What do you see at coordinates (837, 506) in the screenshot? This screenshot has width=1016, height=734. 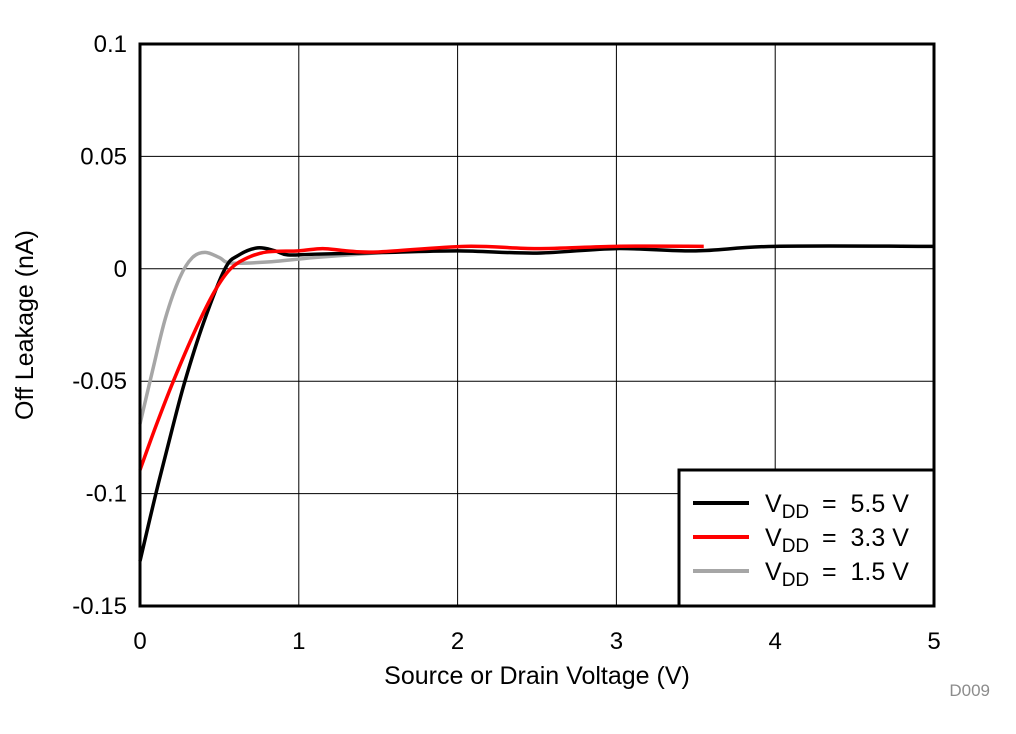 I see `legend-label: VDD = 5.5 V` at bounding box center [837, 506].